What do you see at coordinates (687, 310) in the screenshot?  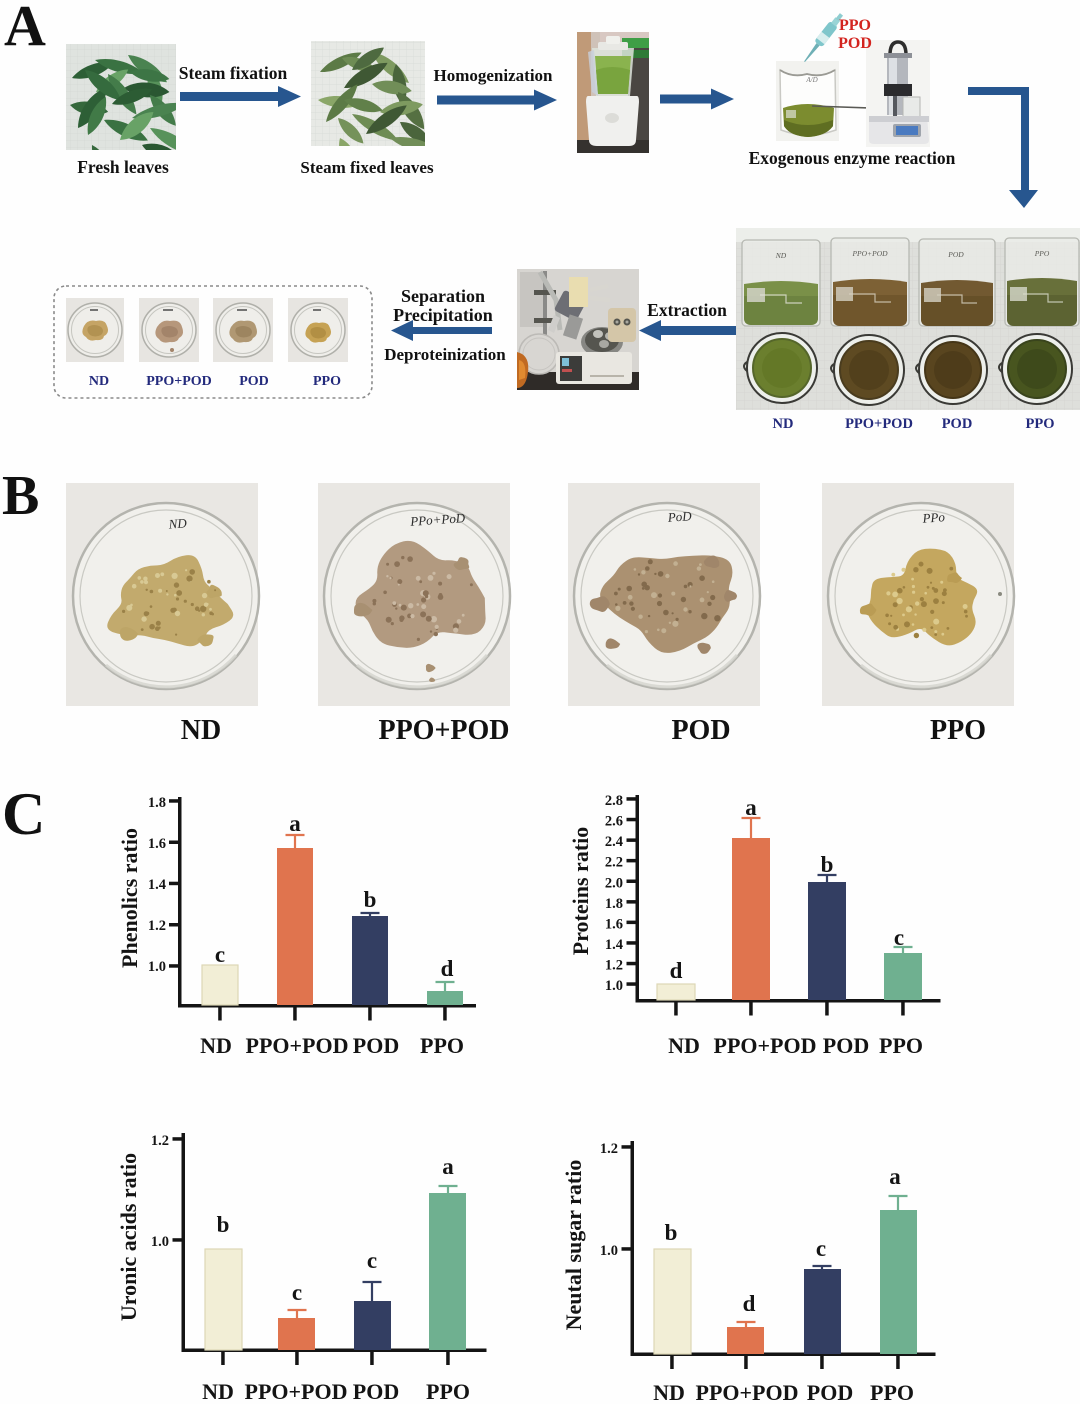 I see `svg-text: Extraction` at bounding box center [687, 310].